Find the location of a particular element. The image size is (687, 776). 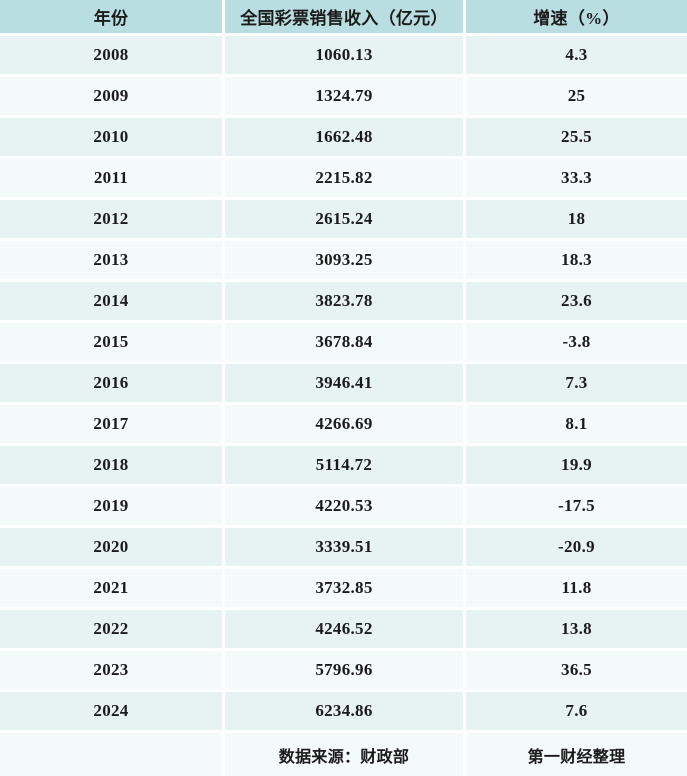

growth-cell: -20.9 is located at coordinates (576, 547).